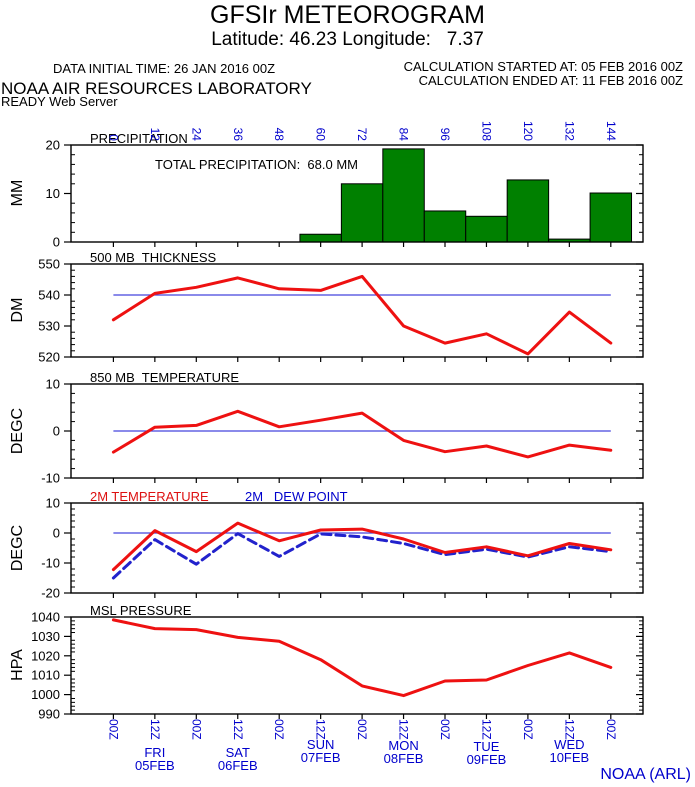 The height and width of the screenshot is (787, 695). Describe the element at coordinates (53, 145) in the screenshot. I see `y-tick-label: 20` at that location.